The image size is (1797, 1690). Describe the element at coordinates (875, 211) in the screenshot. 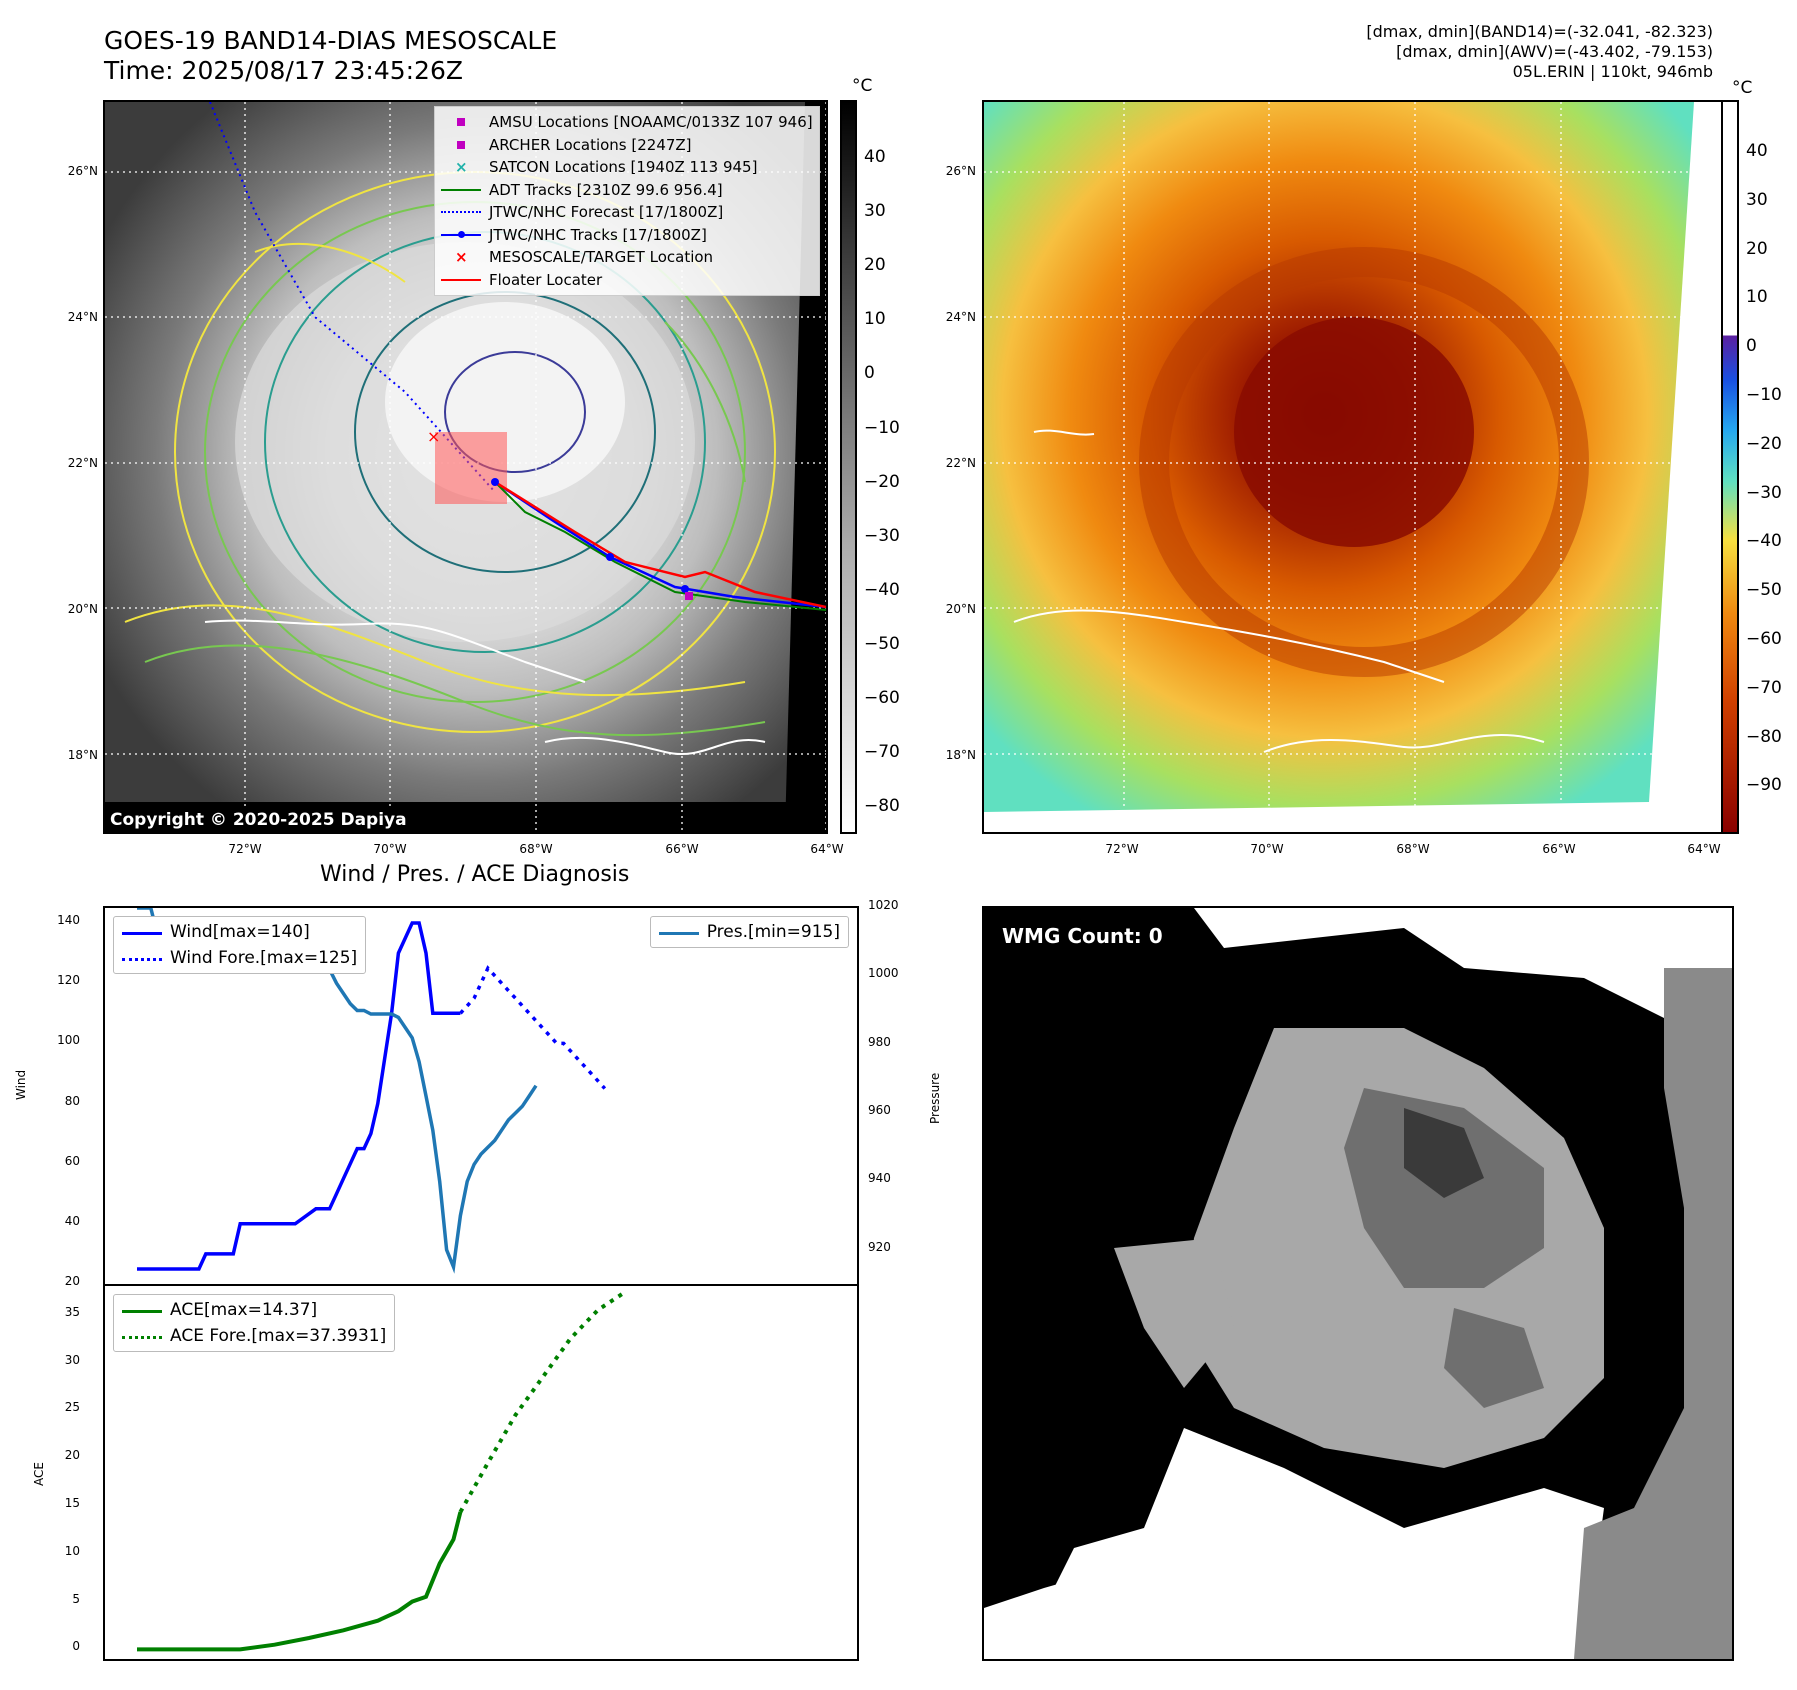

I see `ir-colorbar-tick: 30` at that location.